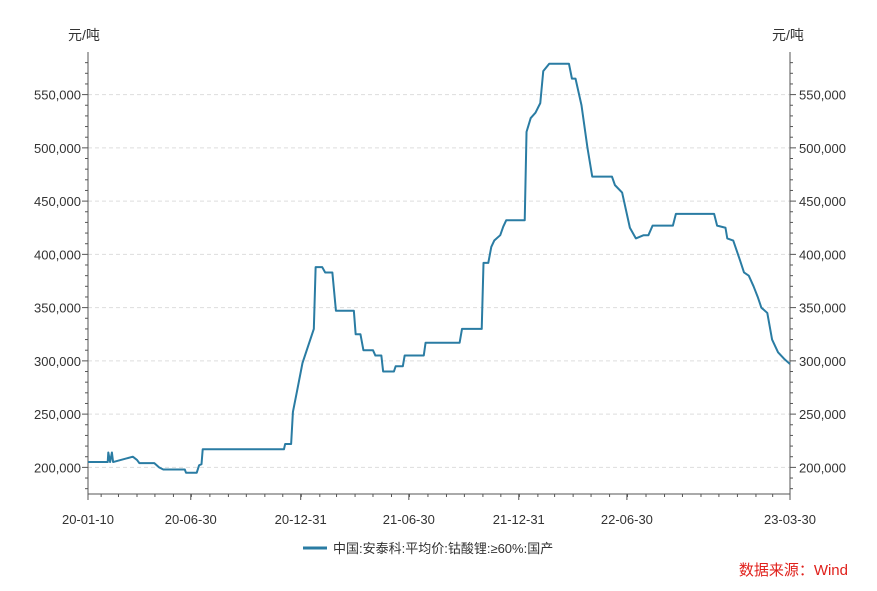 Image resolution: width=877 pixels, height=591 pixels. Describe the element at coordinates (822, 414) in the screenshot. I see `y-tick-label-right: 250,000` at that location.